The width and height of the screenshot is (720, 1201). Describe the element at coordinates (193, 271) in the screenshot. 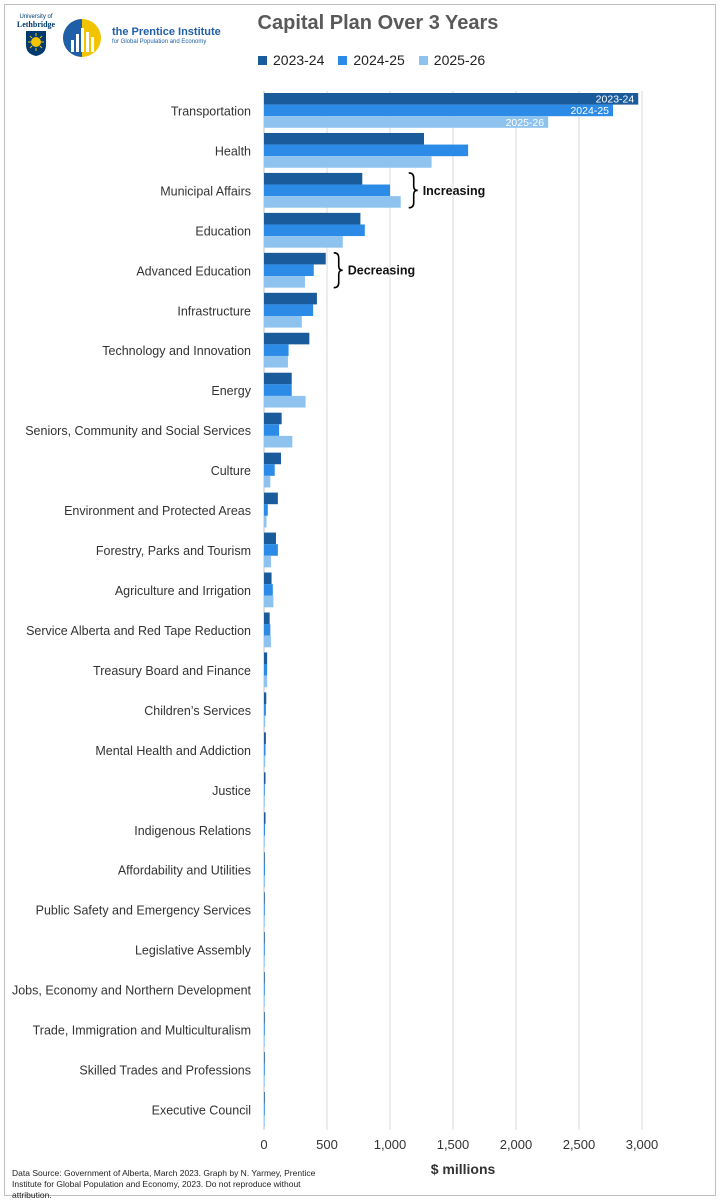

I see `category-label: Advanced Education` at that location.